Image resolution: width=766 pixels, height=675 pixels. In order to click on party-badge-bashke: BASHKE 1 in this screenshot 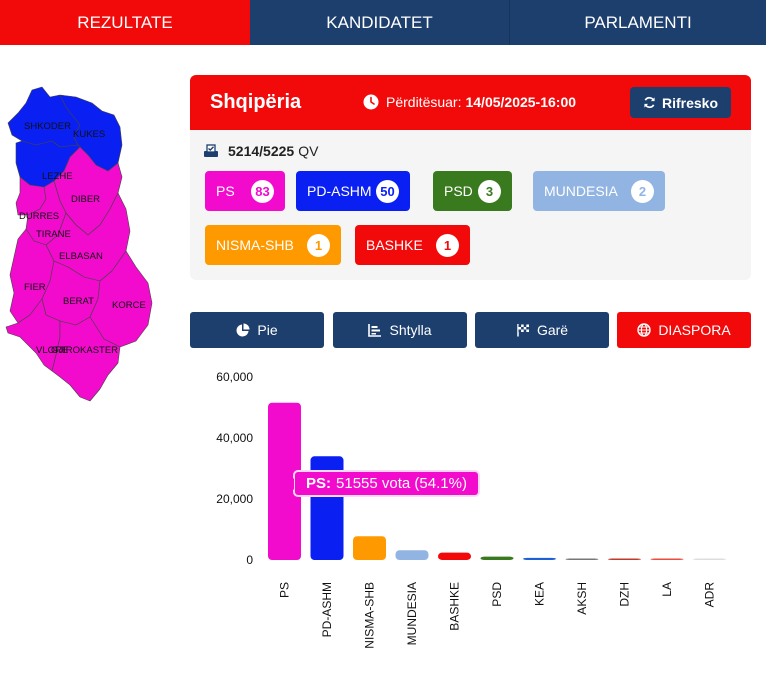, I will do `click(412, 245)`.